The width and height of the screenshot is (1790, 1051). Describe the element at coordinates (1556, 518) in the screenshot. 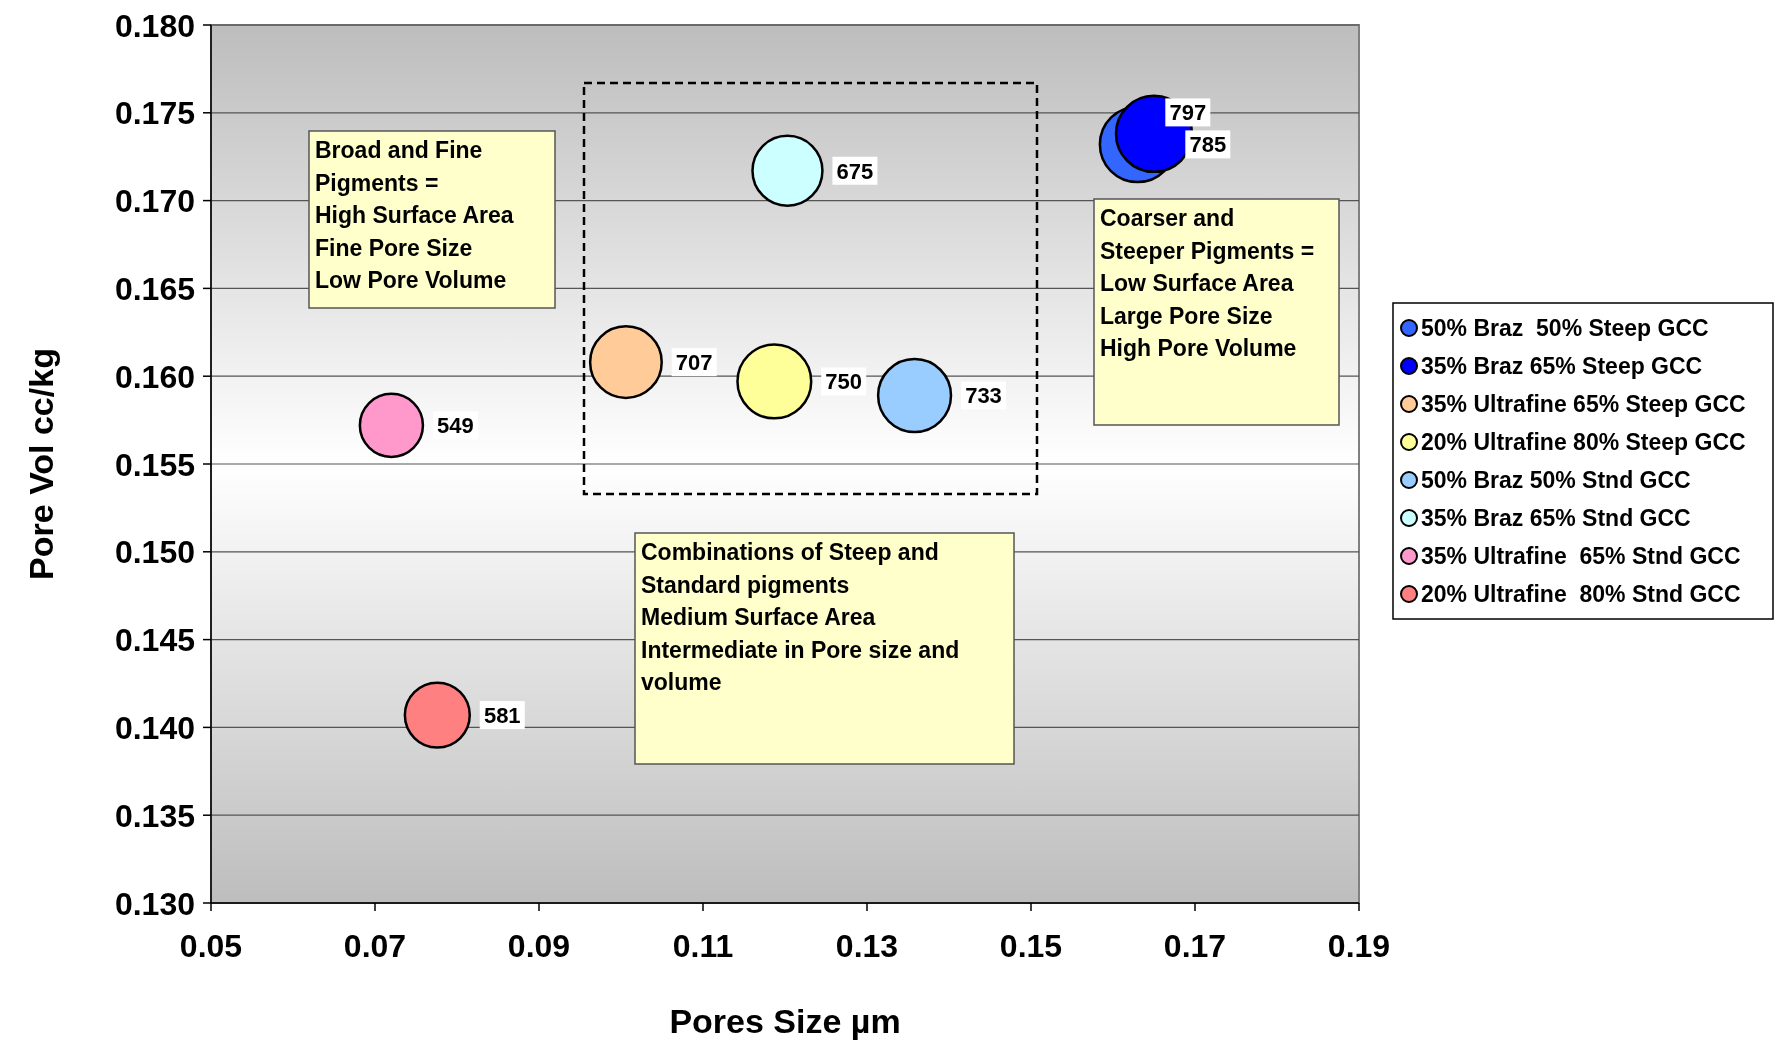

I see `legend-label: 35% Braz 65% Stnd GCC` at that location.